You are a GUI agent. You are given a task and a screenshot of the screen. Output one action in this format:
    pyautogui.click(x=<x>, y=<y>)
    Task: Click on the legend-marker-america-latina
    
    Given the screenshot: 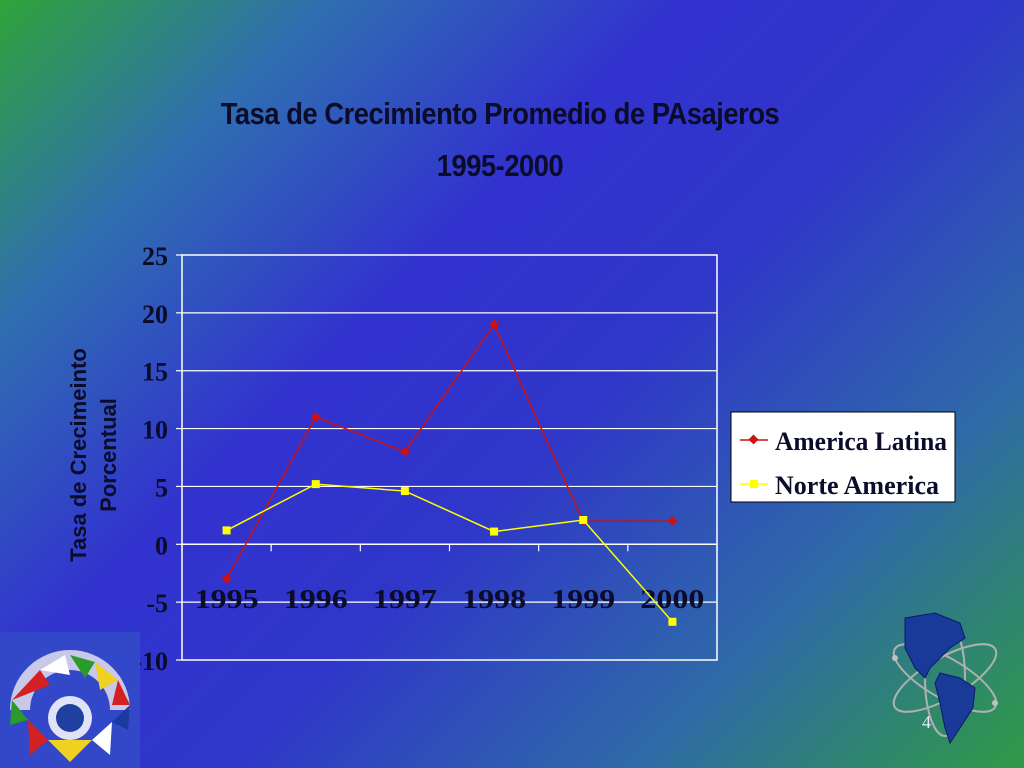 What is the action you would take?
    pyautogui.click(x=753, y=439)
    